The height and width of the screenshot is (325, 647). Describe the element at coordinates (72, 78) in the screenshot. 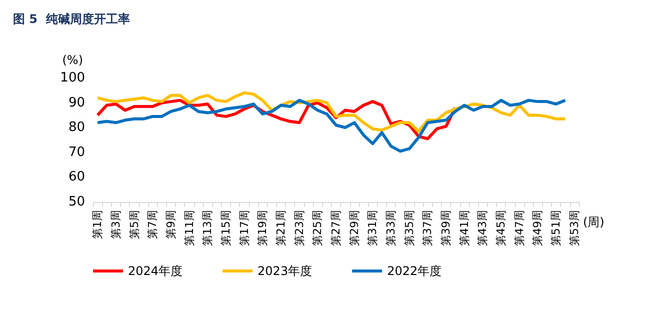

I see `y-tick-label: 100` at that location.